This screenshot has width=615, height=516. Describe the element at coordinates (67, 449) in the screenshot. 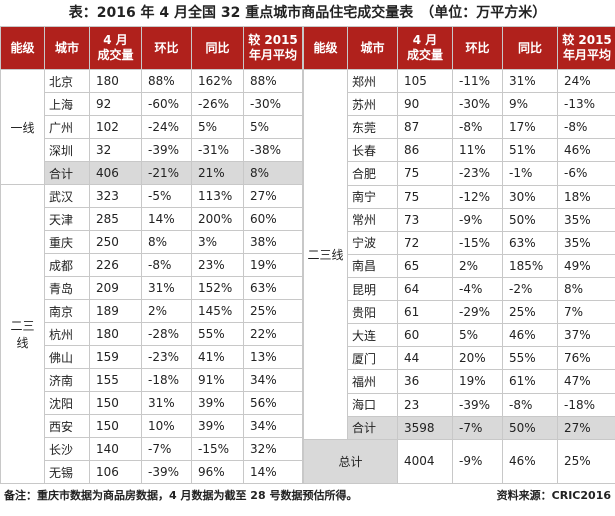

I see `city-cell: 长沙` at that location.